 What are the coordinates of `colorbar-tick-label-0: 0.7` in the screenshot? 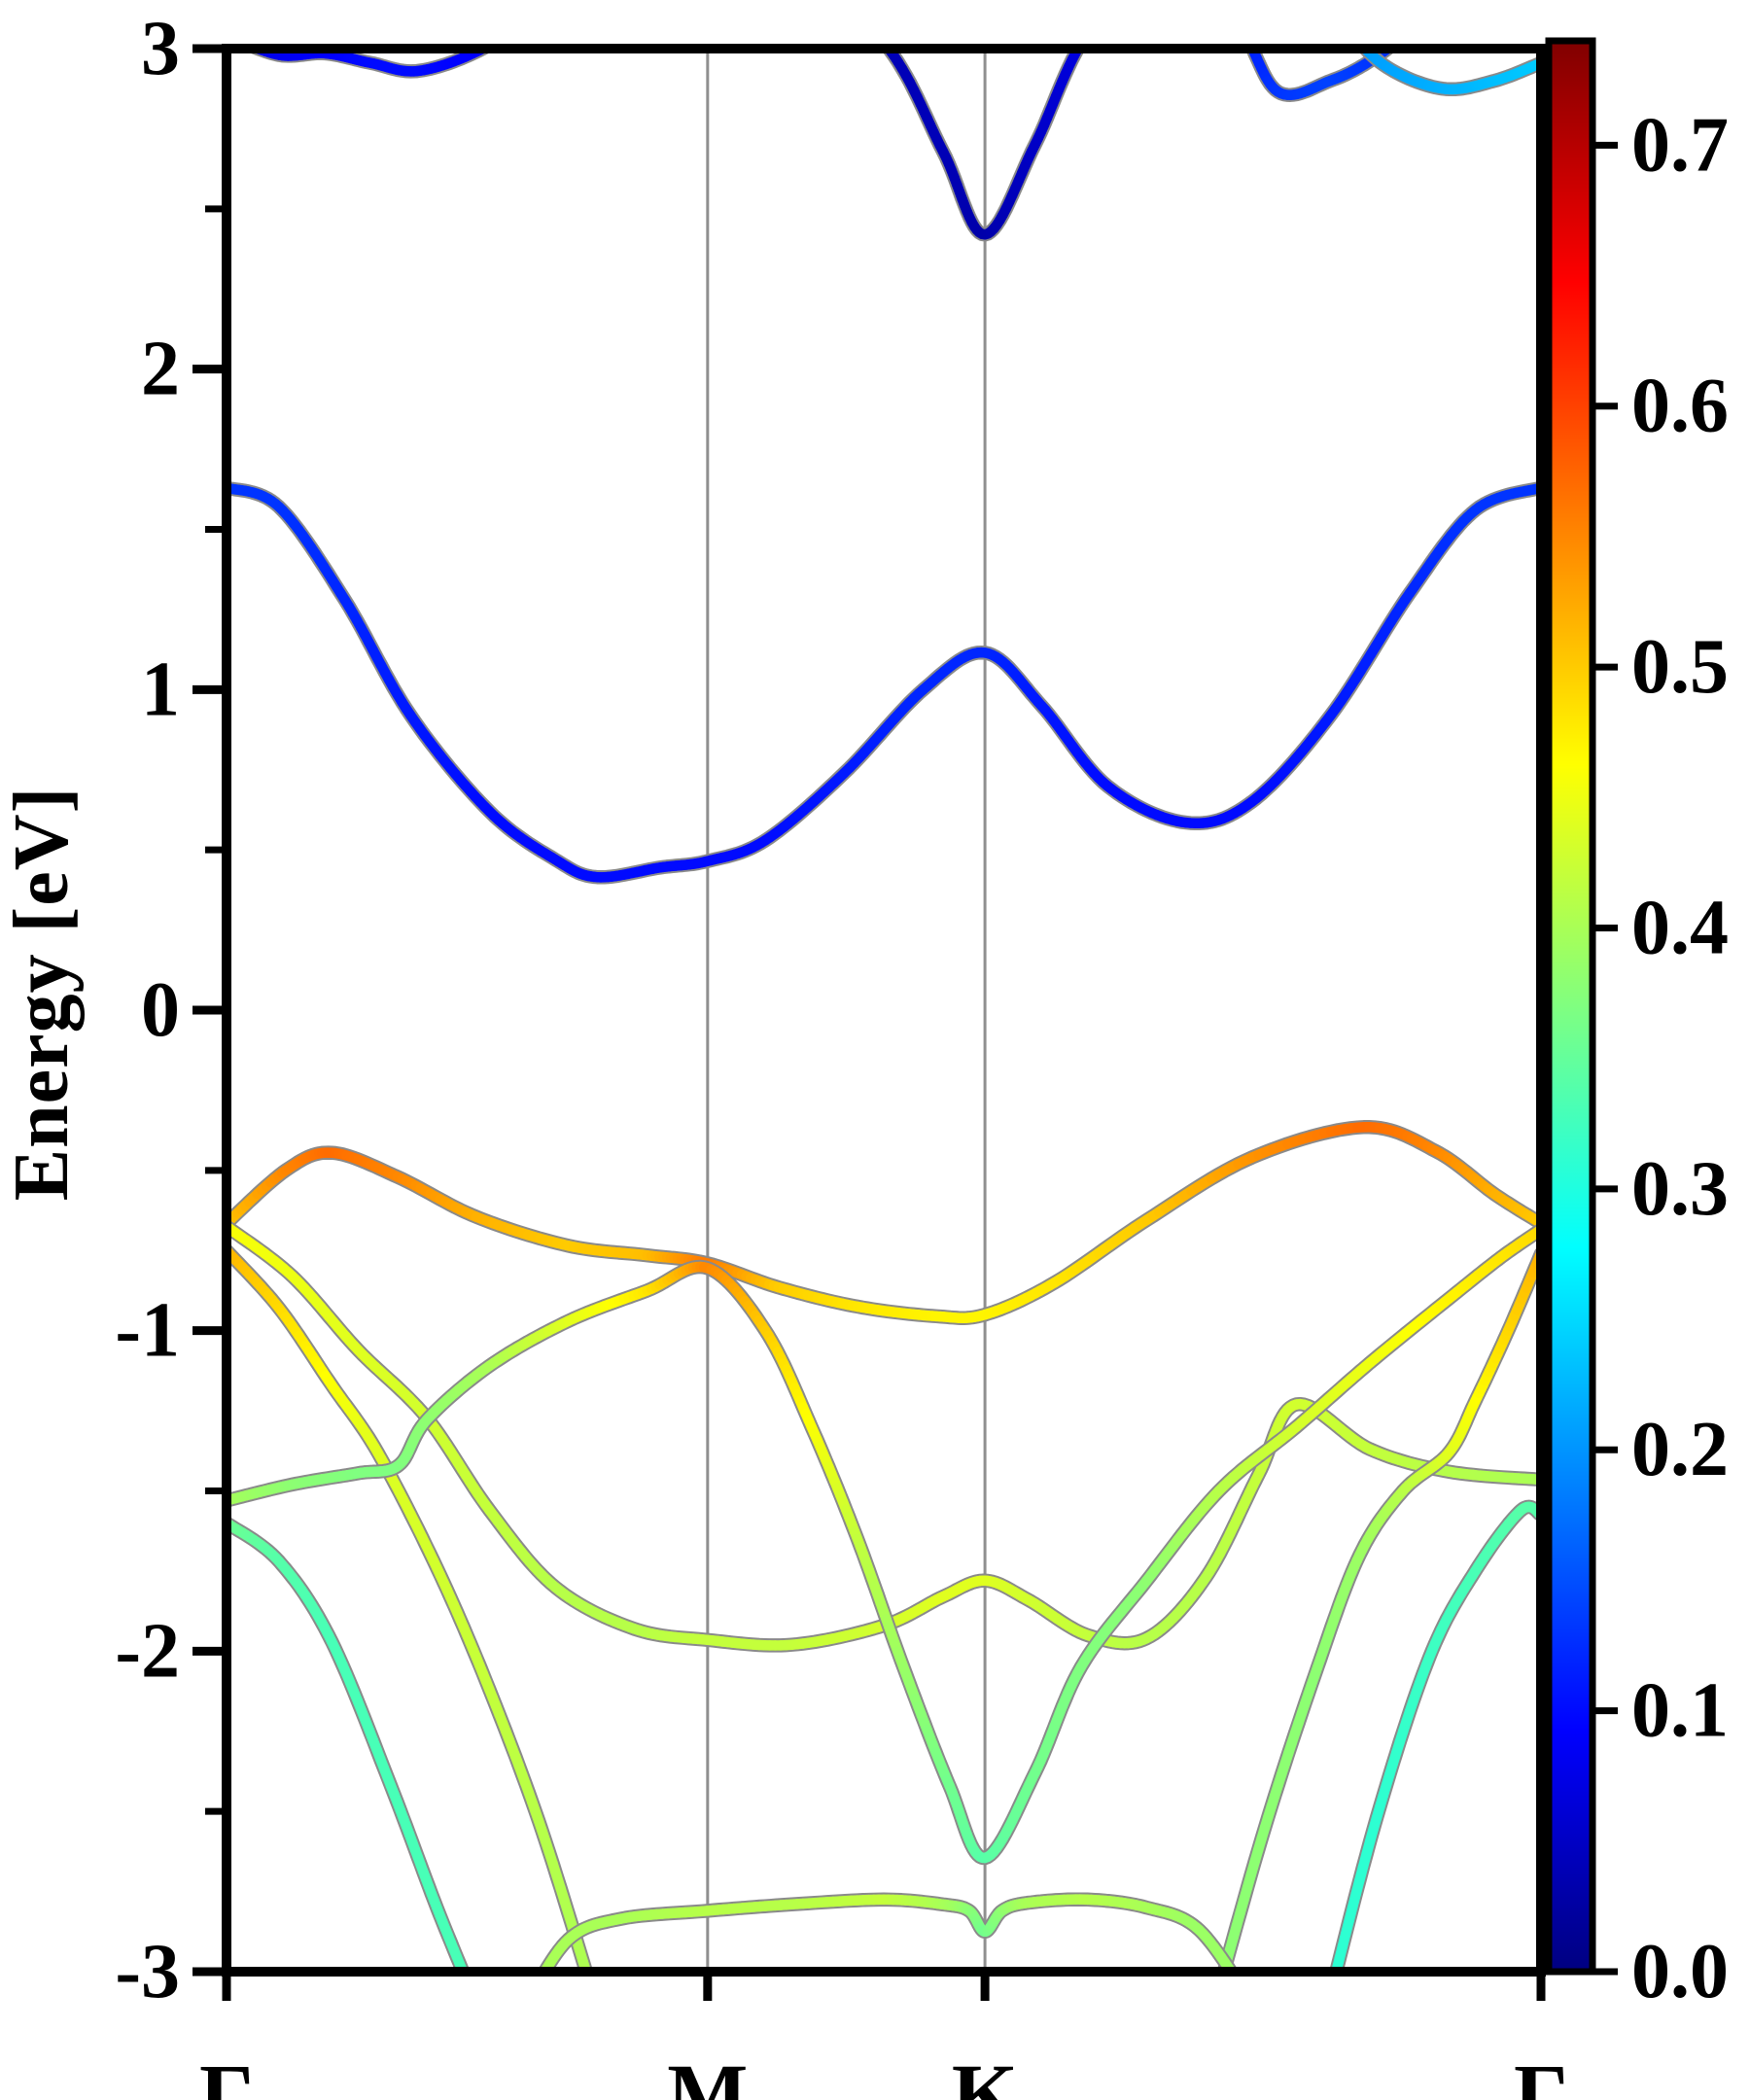 It's located at (1680, 145).